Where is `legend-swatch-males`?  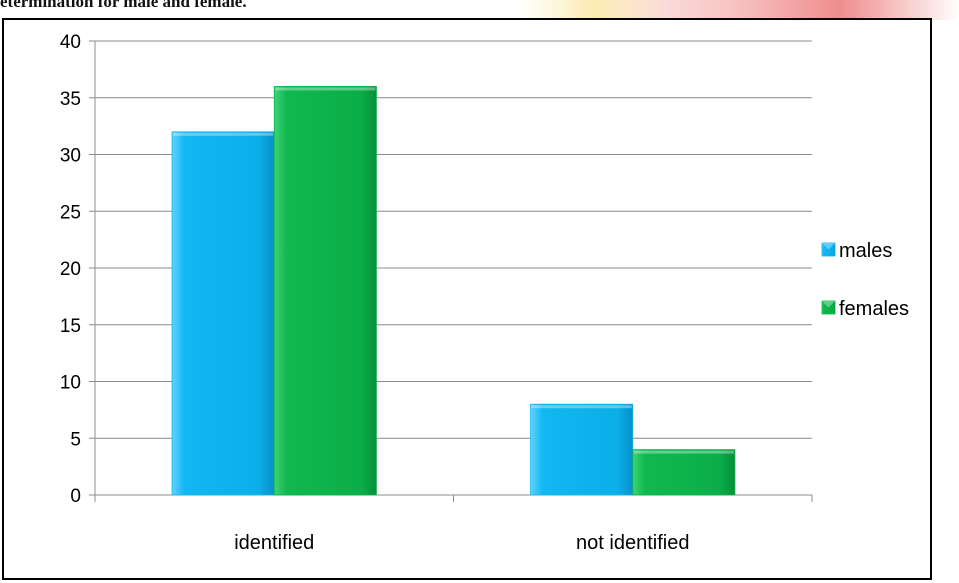
legend-swatch-males is located at coordinates (828, 249).